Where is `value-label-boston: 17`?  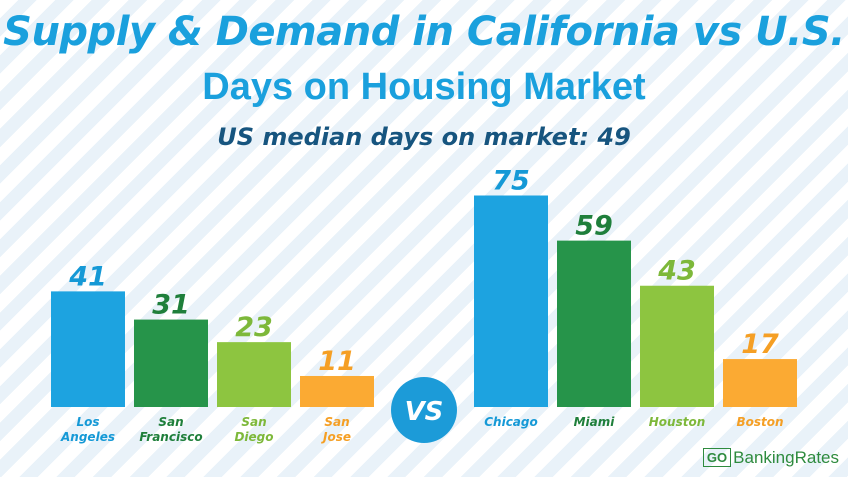
value-label-boston: 17 is located at coordinates (760, 344).